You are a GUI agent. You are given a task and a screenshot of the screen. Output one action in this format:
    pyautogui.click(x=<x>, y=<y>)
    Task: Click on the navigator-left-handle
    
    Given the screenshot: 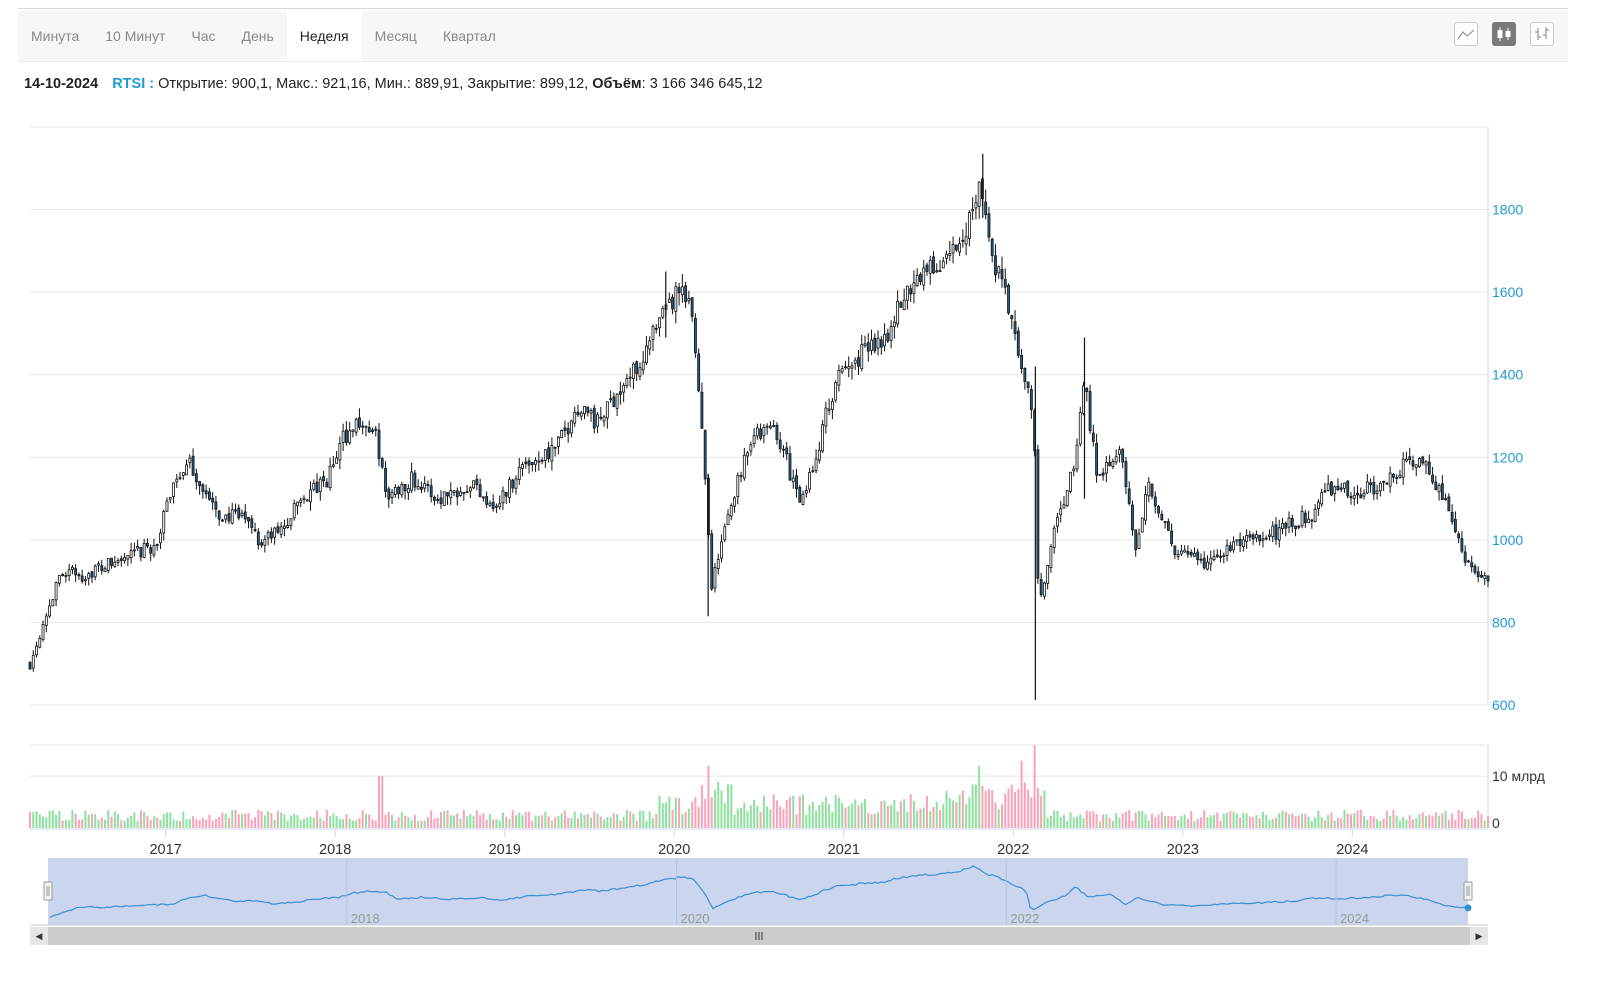 What is the action you would take?
    pyautogui.click(x=48, y=891)
    